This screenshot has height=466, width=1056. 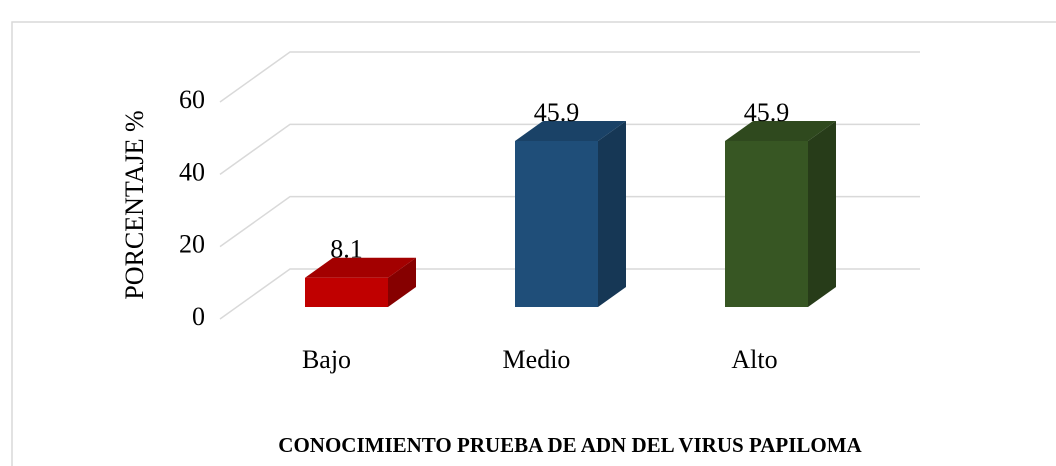 I want to click on x-tick-label: Alto, so click(x=754, y=359).